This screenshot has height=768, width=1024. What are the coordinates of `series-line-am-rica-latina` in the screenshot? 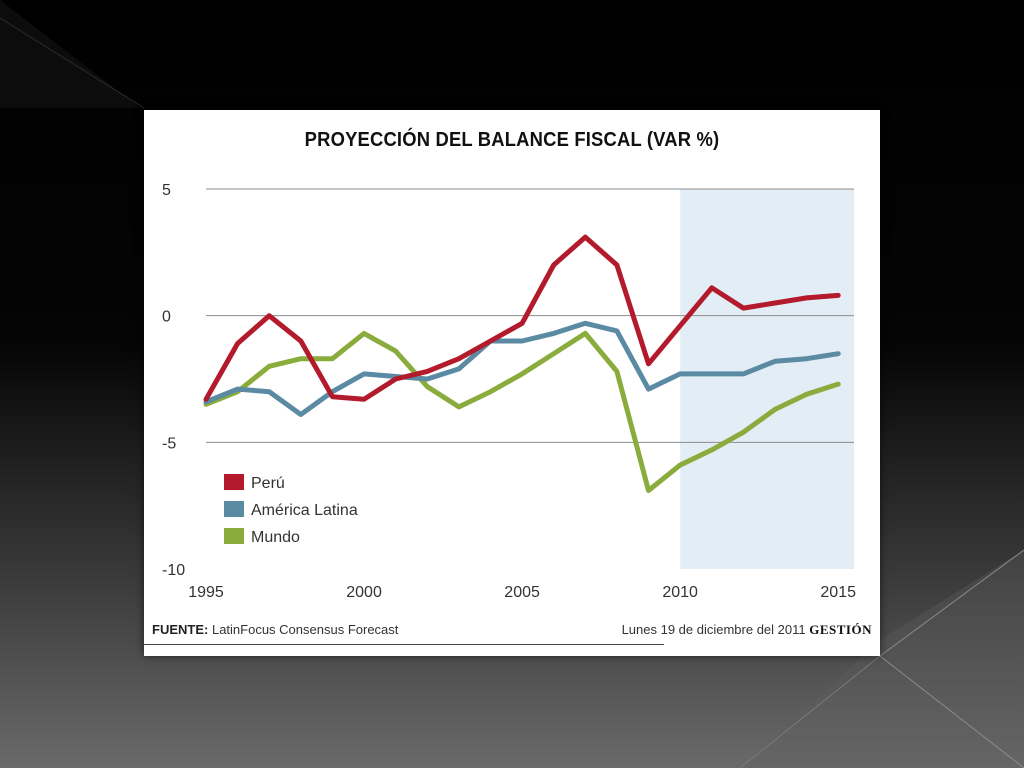 It's located at (522, 368).